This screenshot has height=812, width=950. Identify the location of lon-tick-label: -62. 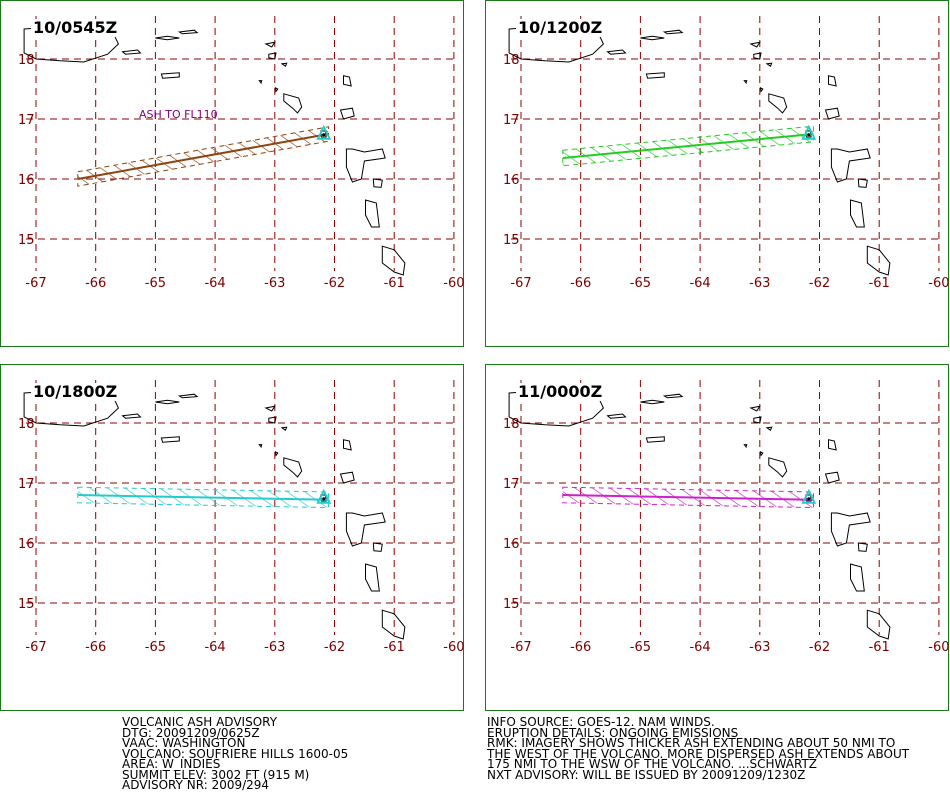
(819, 647).